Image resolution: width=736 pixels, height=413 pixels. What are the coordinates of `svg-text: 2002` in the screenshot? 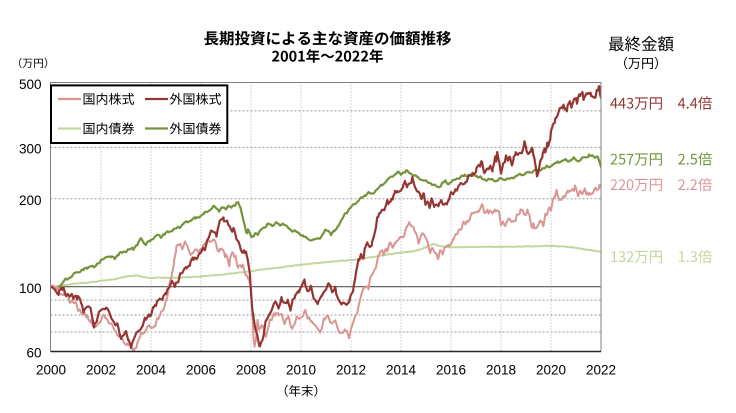 It's located at (101, 370).